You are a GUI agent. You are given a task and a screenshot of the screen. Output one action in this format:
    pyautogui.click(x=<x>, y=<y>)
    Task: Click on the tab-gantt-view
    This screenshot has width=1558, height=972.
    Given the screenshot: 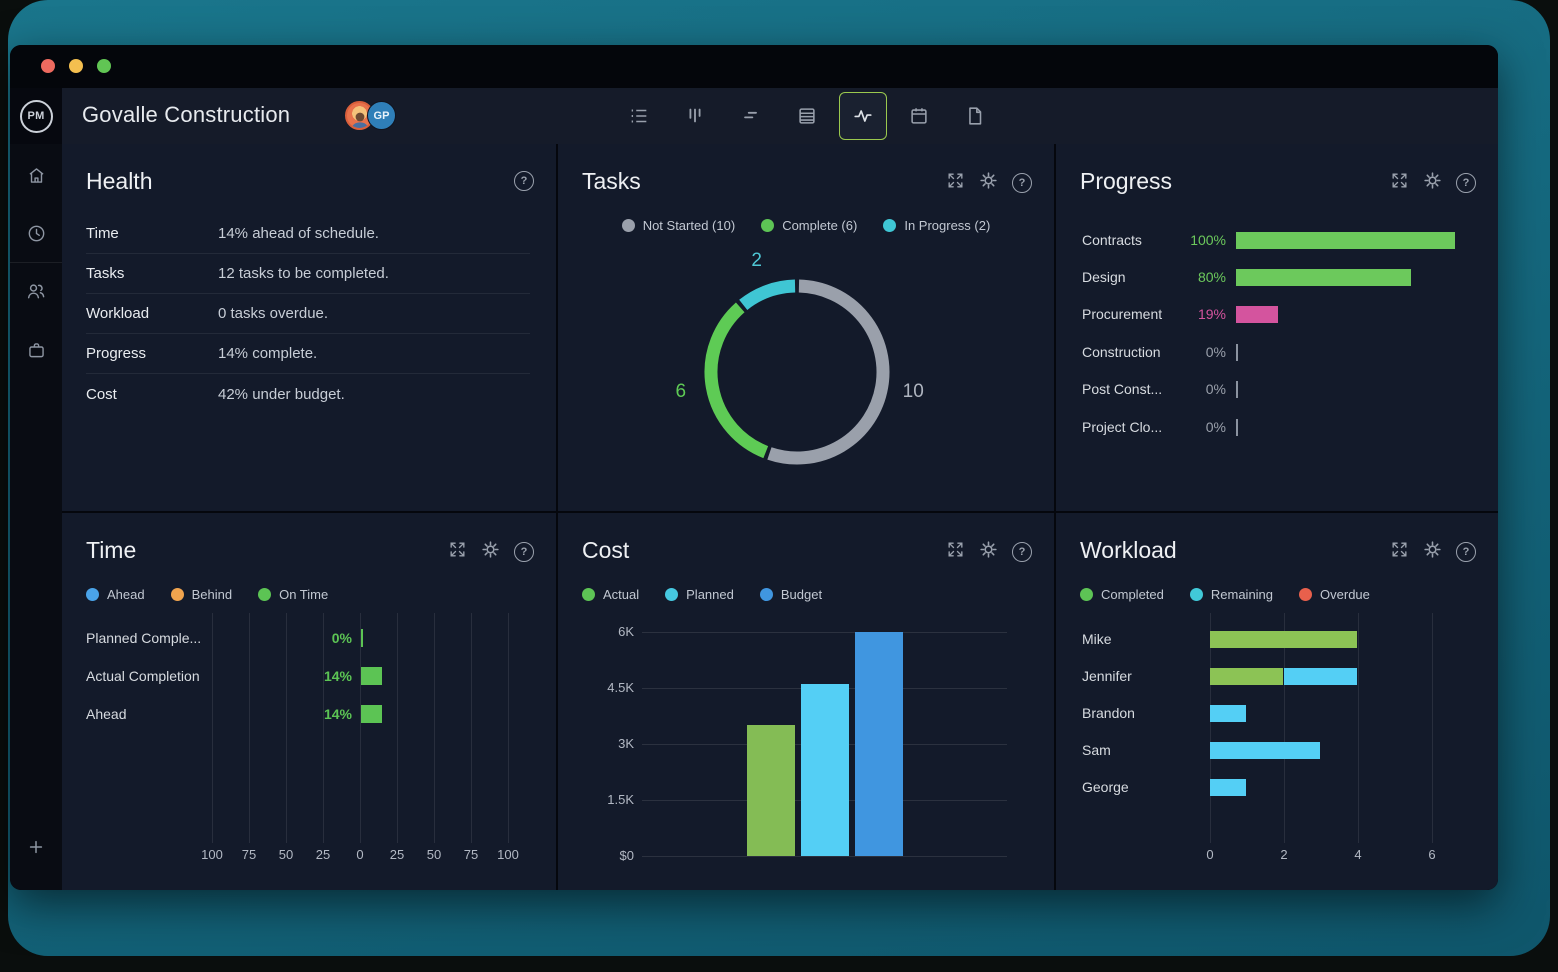 What is the action you would take?
    pyautogui.click(x=751, y=116)
    